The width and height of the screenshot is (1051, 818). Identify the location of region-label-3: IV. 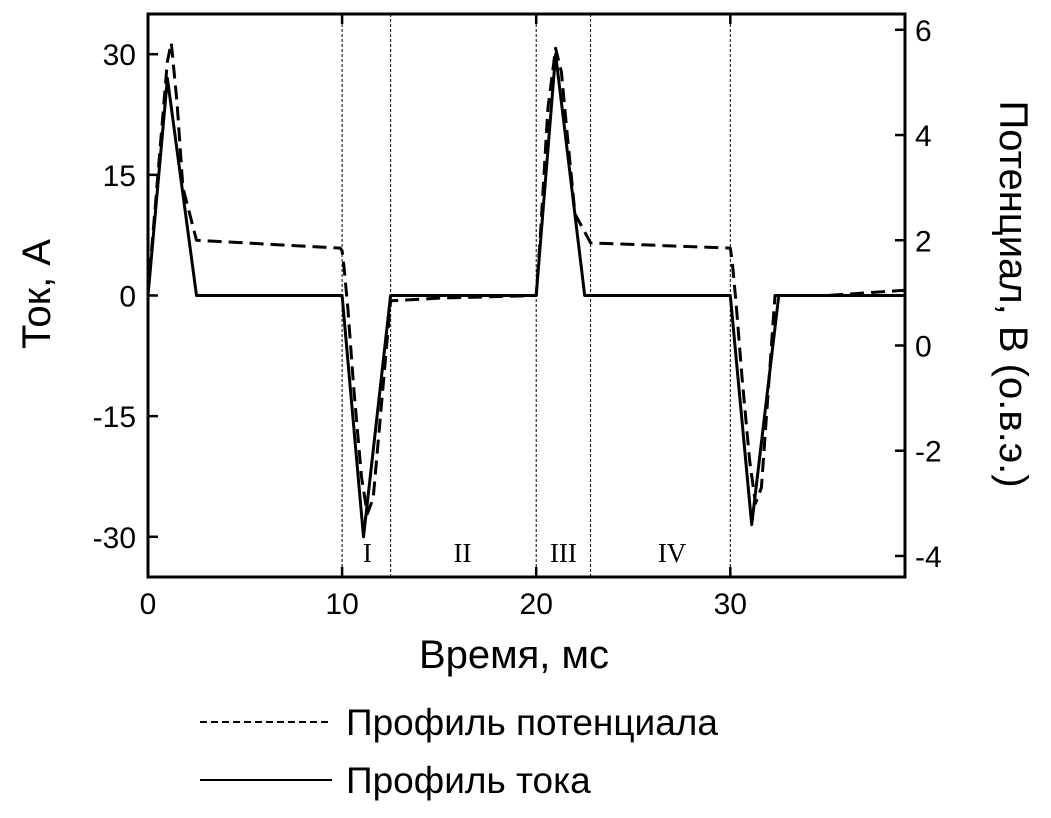
(672, 553).